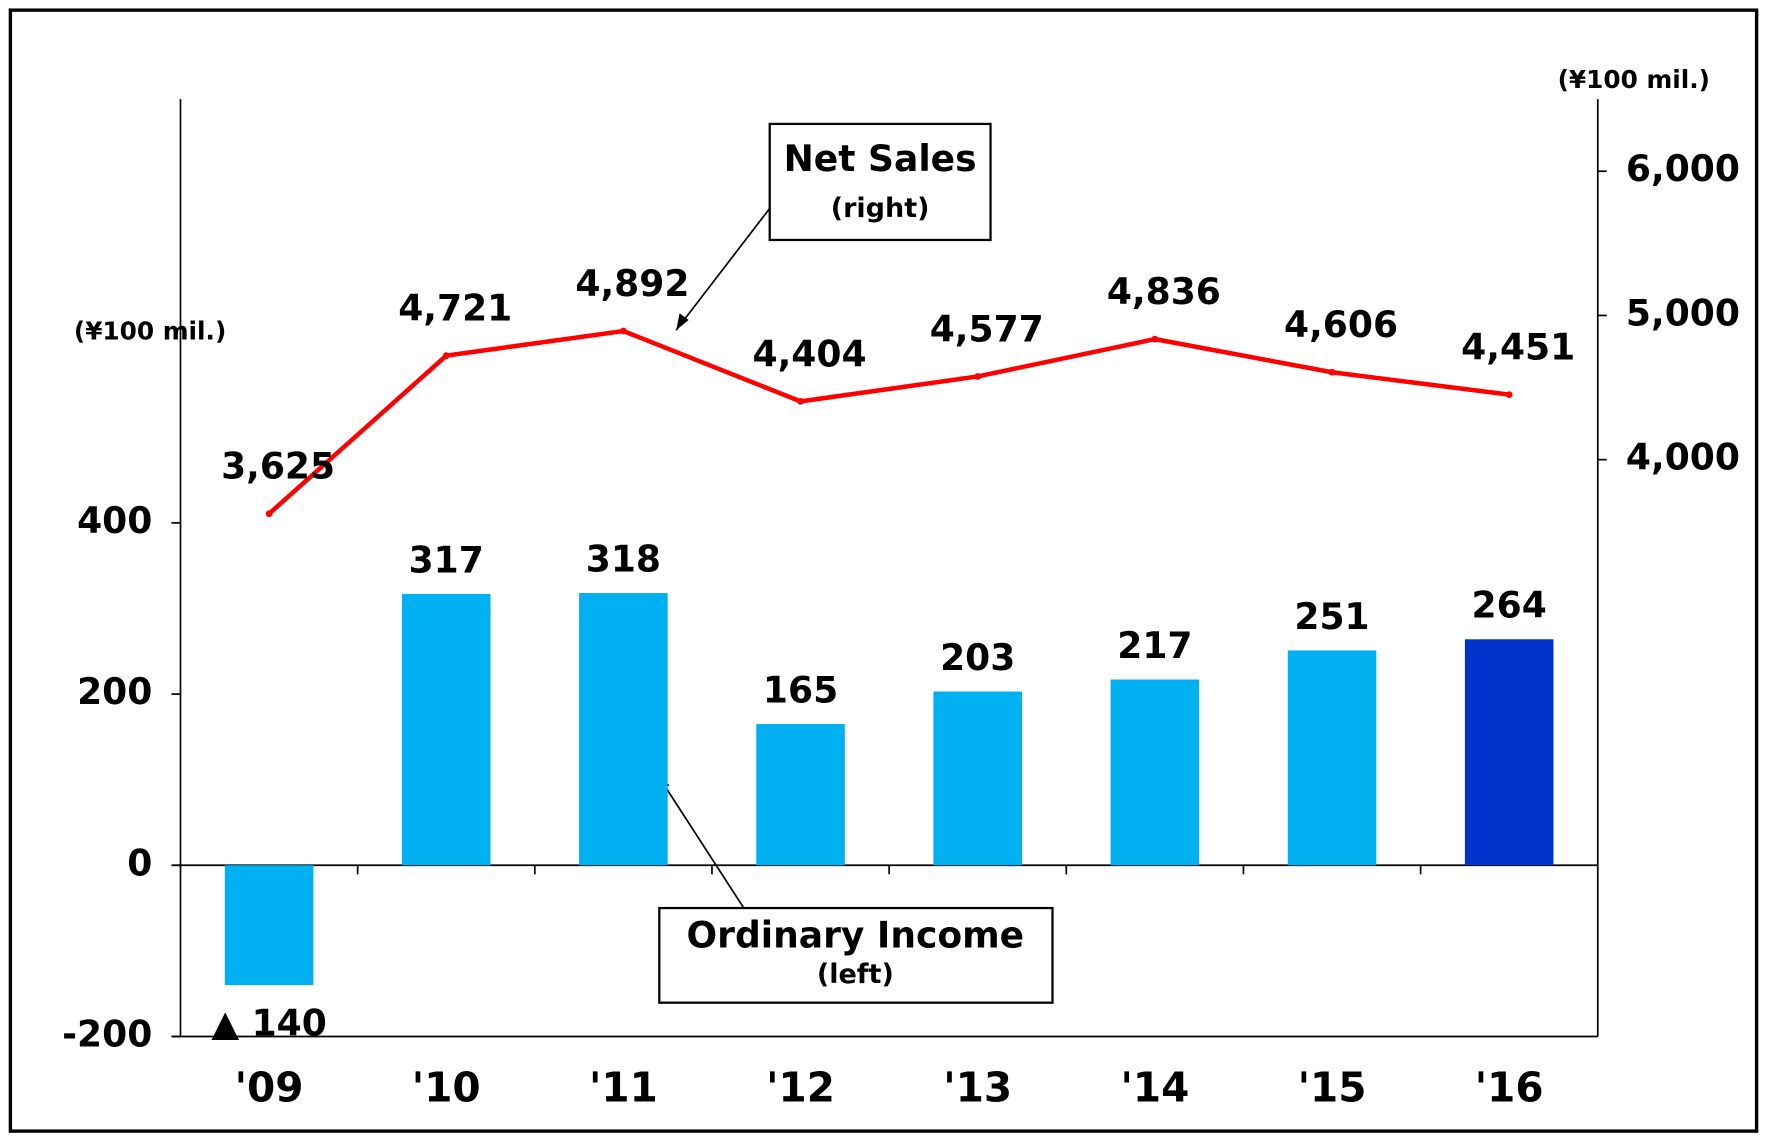 The image size is (1767, 1139). Describe the element at coordinates (1683, 458) in the screenshot. I see `y2-tick-label: 4,000` at that location.